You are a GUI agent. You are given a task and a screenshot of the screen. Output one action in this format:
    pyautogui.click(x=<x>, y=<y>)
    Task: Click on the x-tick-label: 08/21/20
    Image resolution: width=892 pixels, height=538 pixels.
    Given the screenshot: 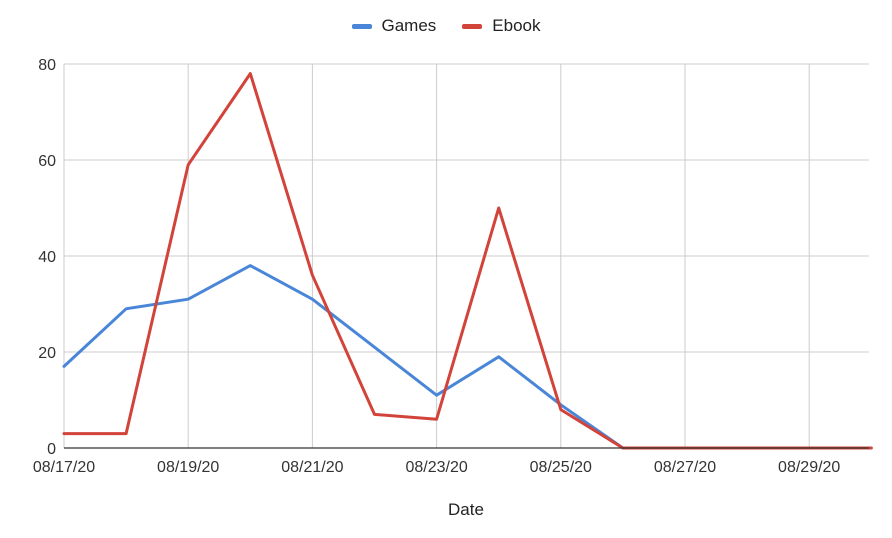 What is the action you would take?
    pyautogui.click(x=312, y=467)
    